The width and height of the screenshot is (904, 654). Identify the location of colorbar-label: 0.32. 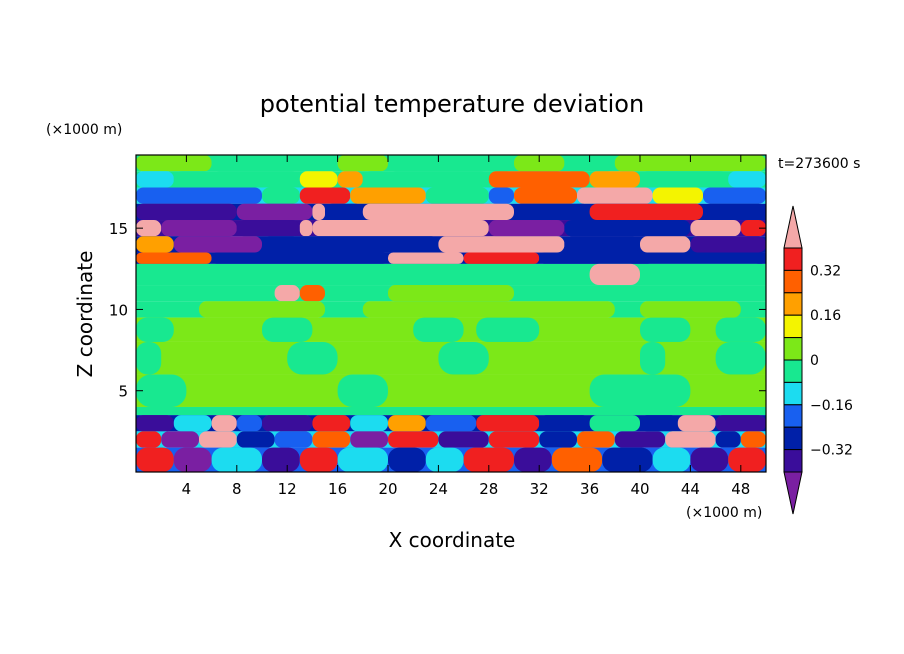
(825, 271).